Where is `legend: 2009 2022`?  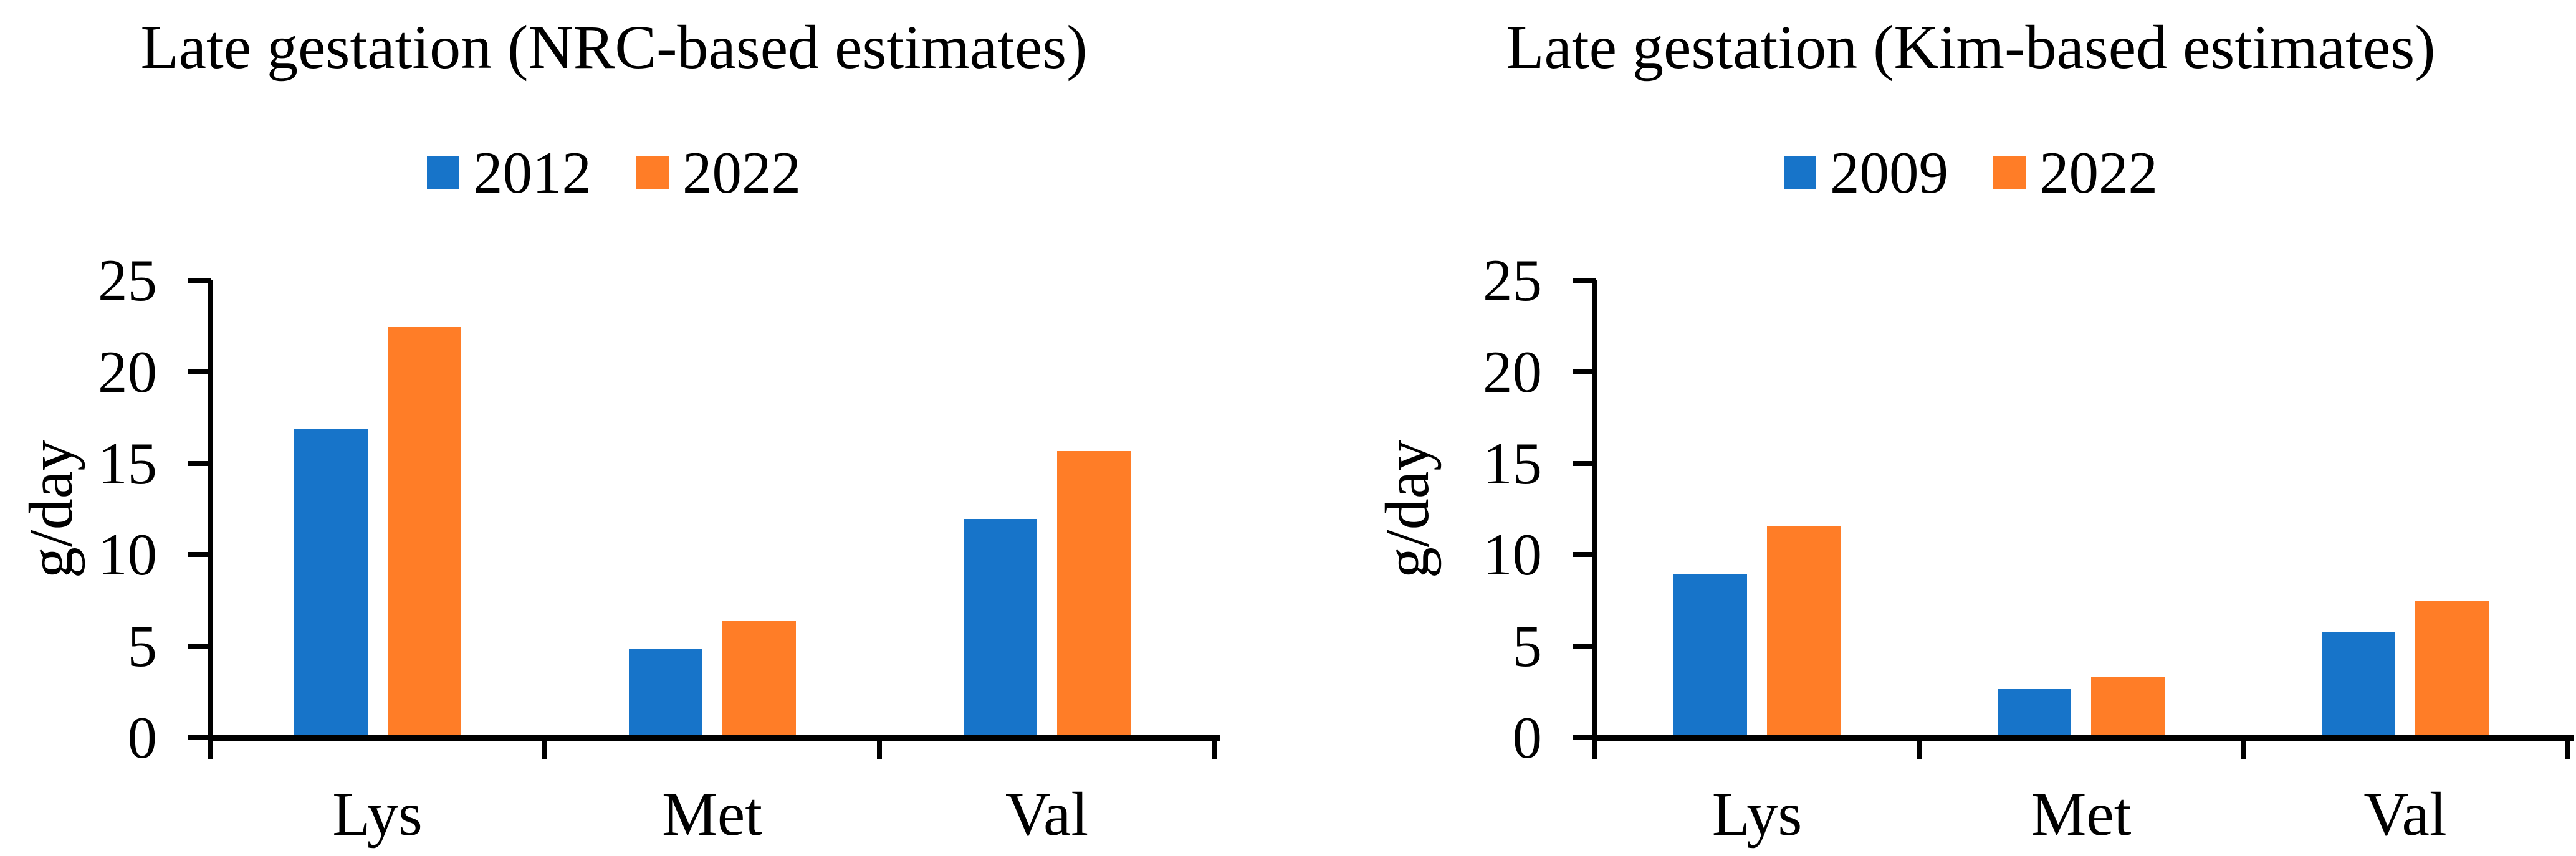 legend: 2009 2022 is located at coordinates (1971, 172).